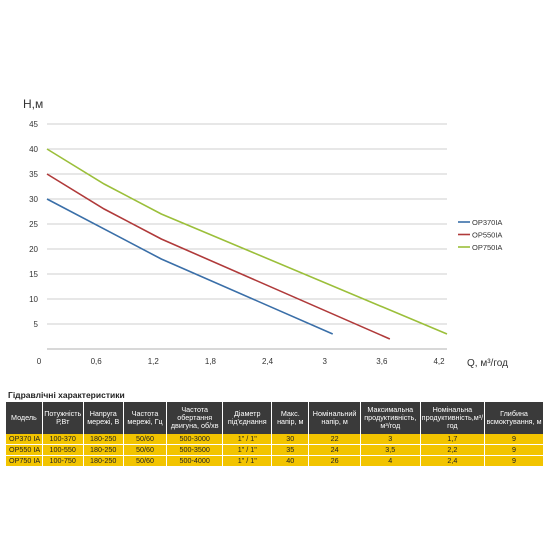 This screenshot has height=560, width=560. Describe the element at coordinates (390, 418) in the screenshot. I see `column-header: Максимальна продуктивність, м³/год` at that location.